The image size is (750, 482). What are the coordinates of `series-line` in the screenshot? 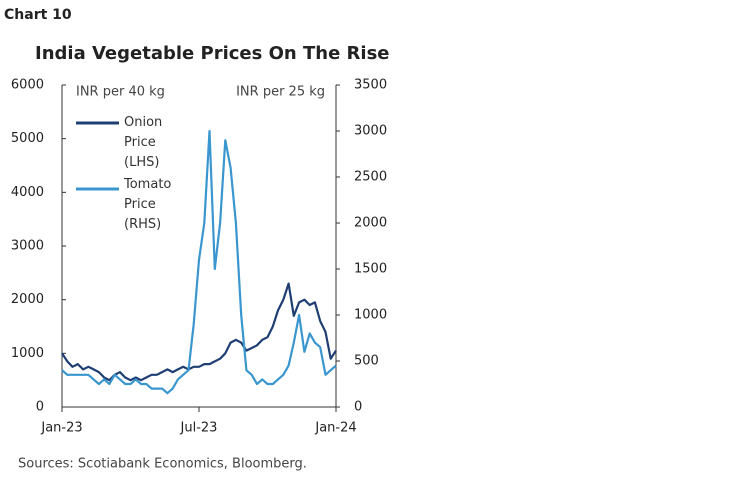 It's located at (199, 332).